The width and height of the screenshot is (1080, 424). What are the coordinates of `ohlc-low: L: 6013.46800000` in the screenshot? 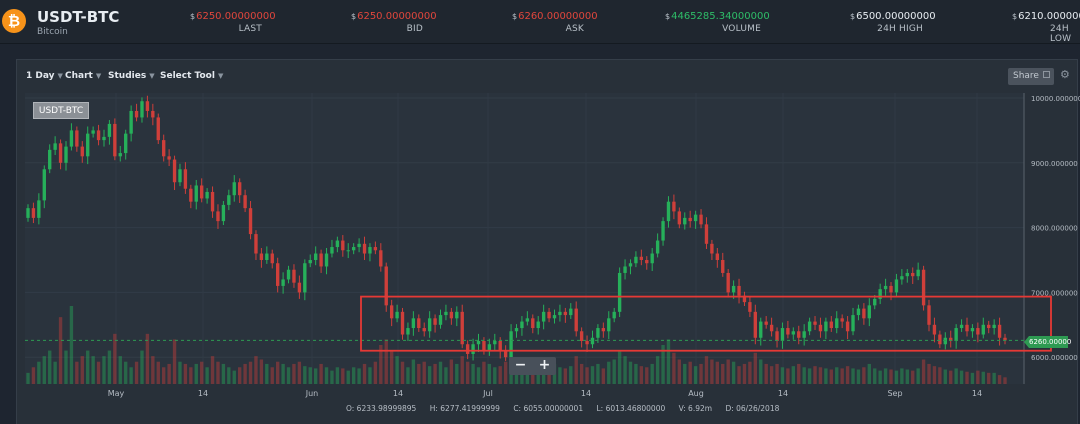 It's located at (631, 408).